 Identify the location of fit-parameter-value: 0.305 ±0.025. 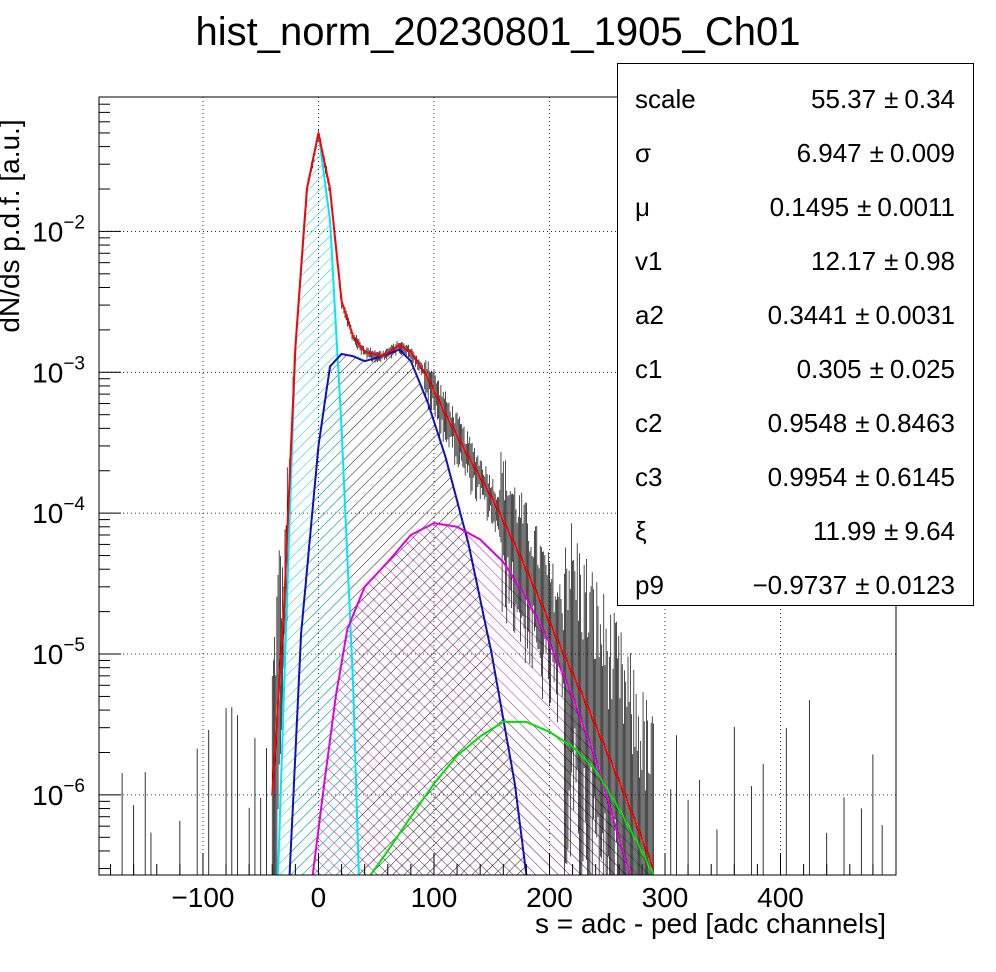
(876, 369).